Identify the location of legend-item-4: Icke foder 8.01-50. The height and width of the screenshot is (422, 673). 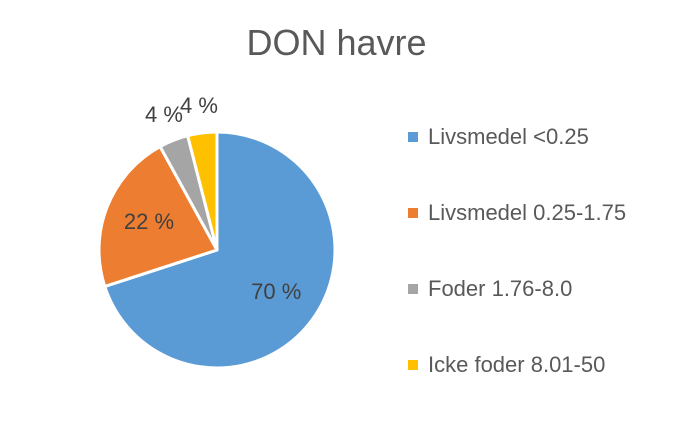
(517, 365).